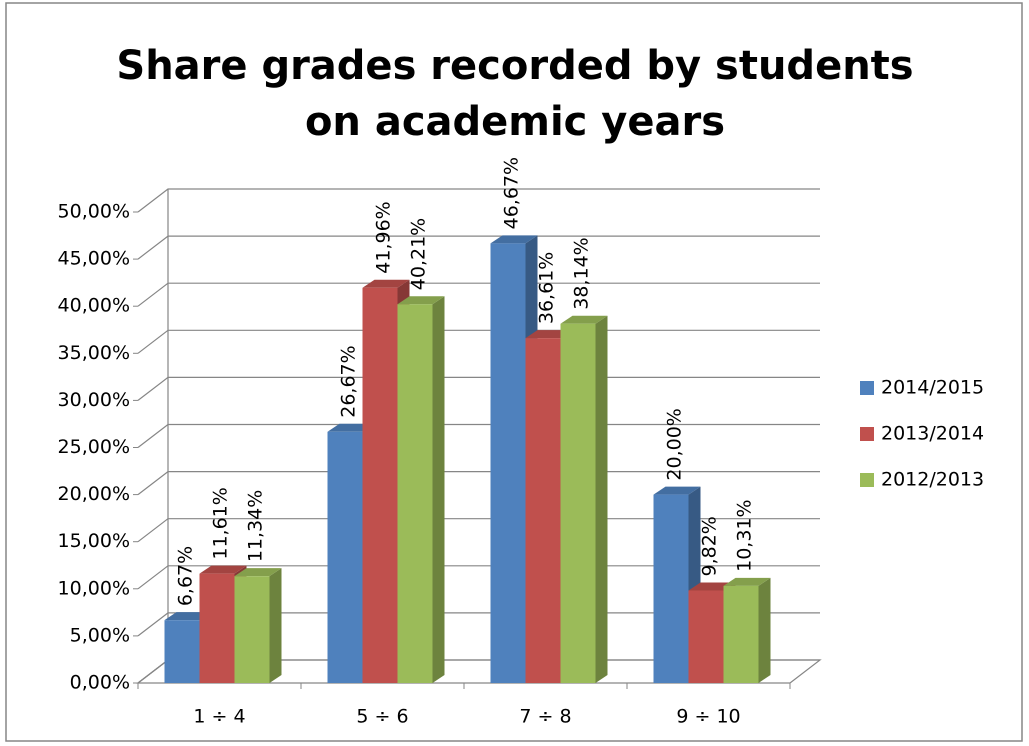 Image resolution: width=1029 pixels, height=746 pixels. I want to click on x-tick-label: 7 ÷ 8, so click(545, 717).